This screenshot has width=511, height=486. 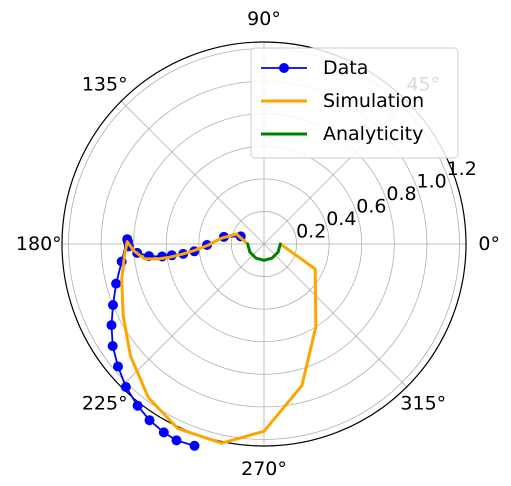 I want to click on radial-tick-label-0.4: 0.4, so click(x=341, y=219).